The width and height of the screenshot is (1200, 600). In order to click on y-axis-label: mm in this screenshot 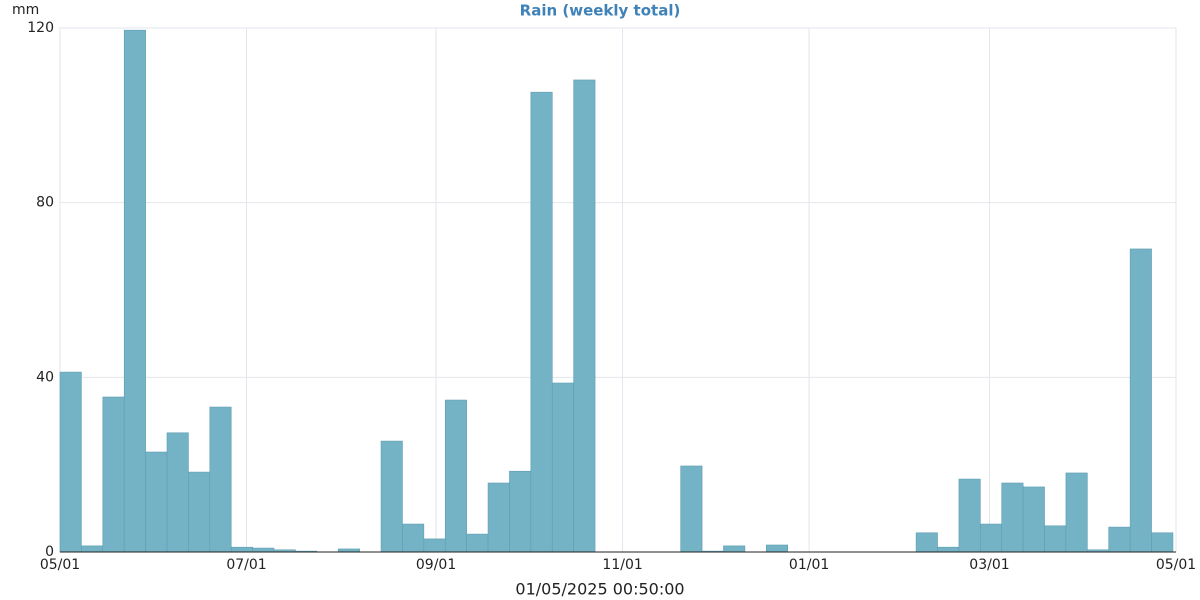, I will do `click(25, 10)`.